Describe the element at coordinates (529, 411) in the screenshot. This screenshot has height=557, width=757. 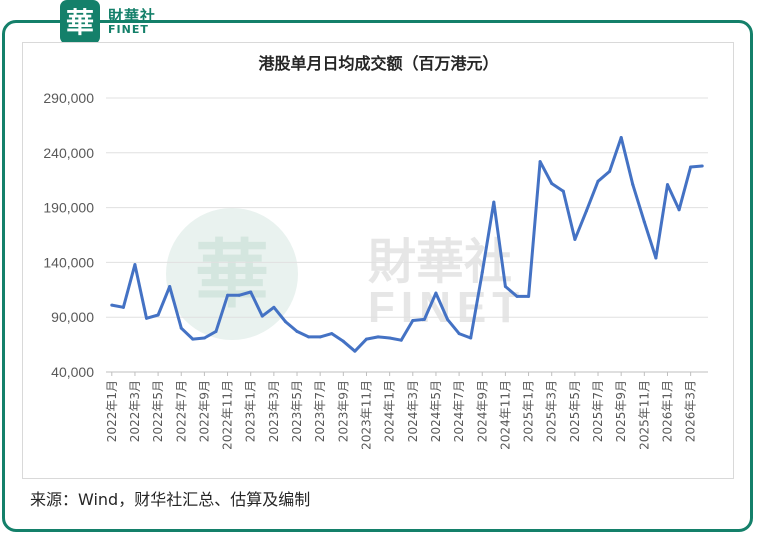
I see `x-tick-label: 2025年1月` at that location.